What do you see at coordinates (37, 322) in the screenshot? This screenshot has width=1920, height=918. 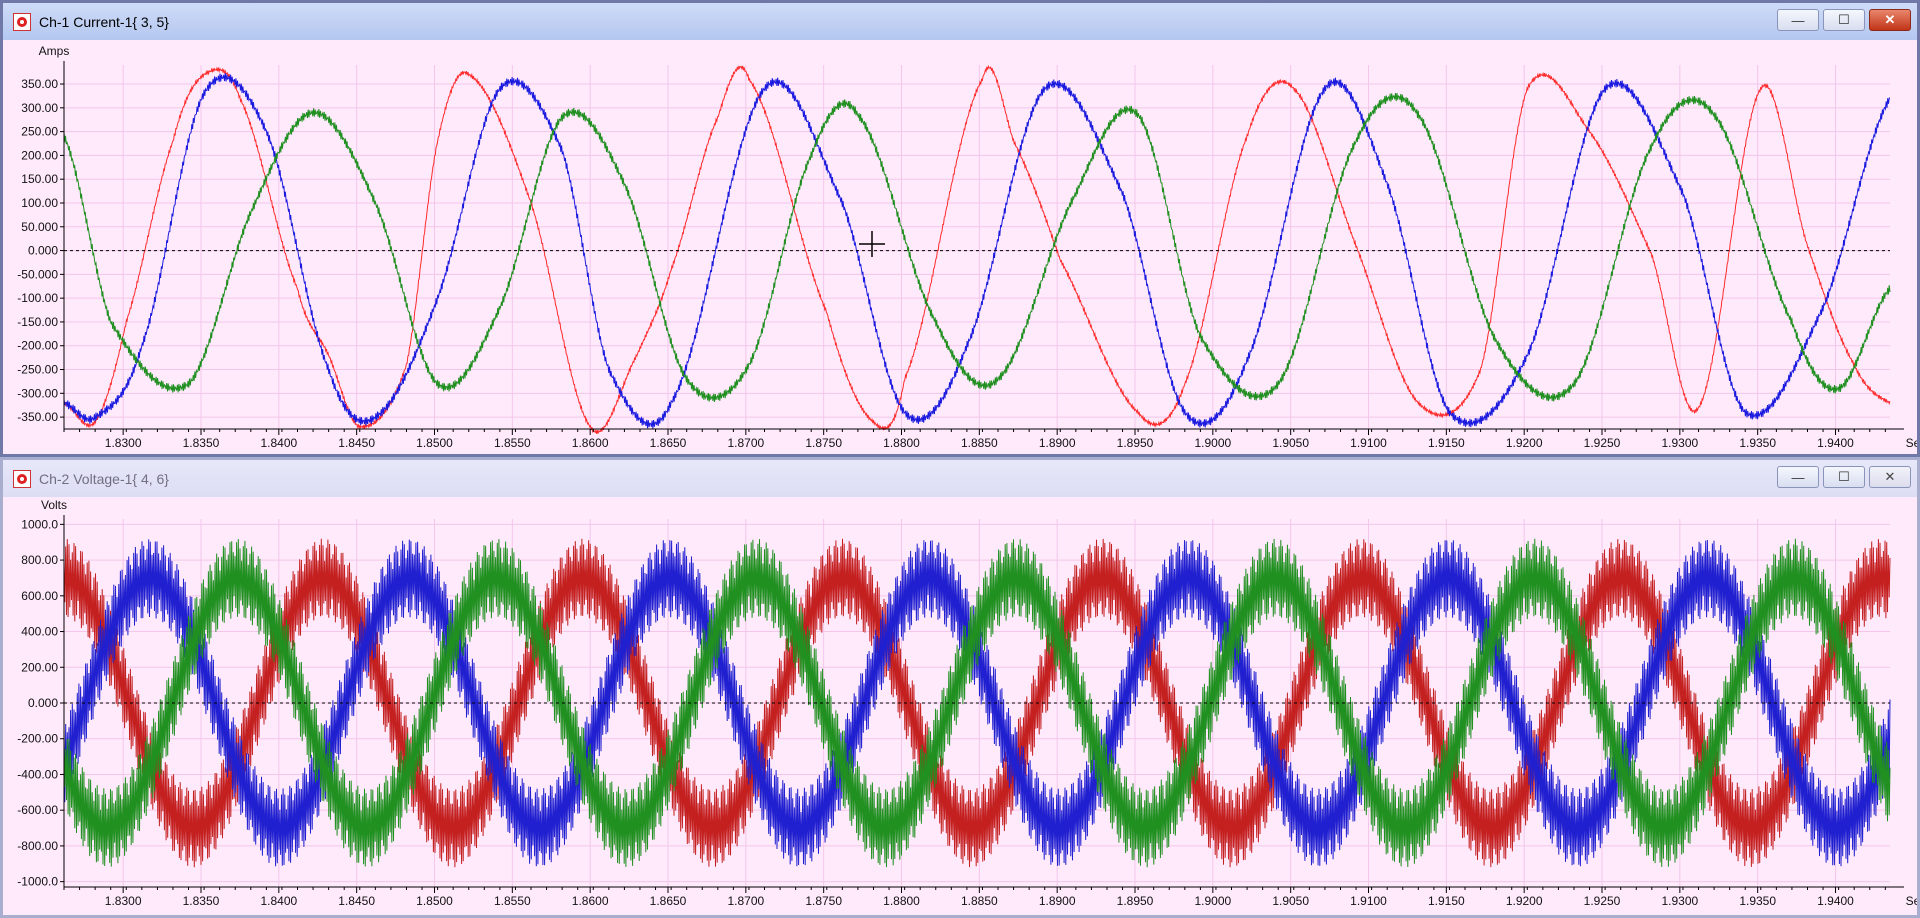 I see `y-tick-label: -150.00` at bounding box center [37, 322].